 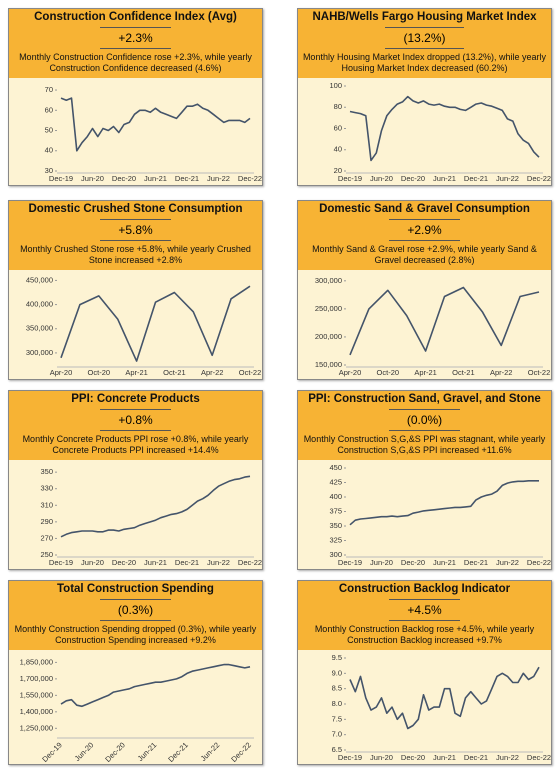 What do you see at coordinates (46, 537) in the screenshot?
I see `y-tick-label: 270` at bounding box center [46, 537].